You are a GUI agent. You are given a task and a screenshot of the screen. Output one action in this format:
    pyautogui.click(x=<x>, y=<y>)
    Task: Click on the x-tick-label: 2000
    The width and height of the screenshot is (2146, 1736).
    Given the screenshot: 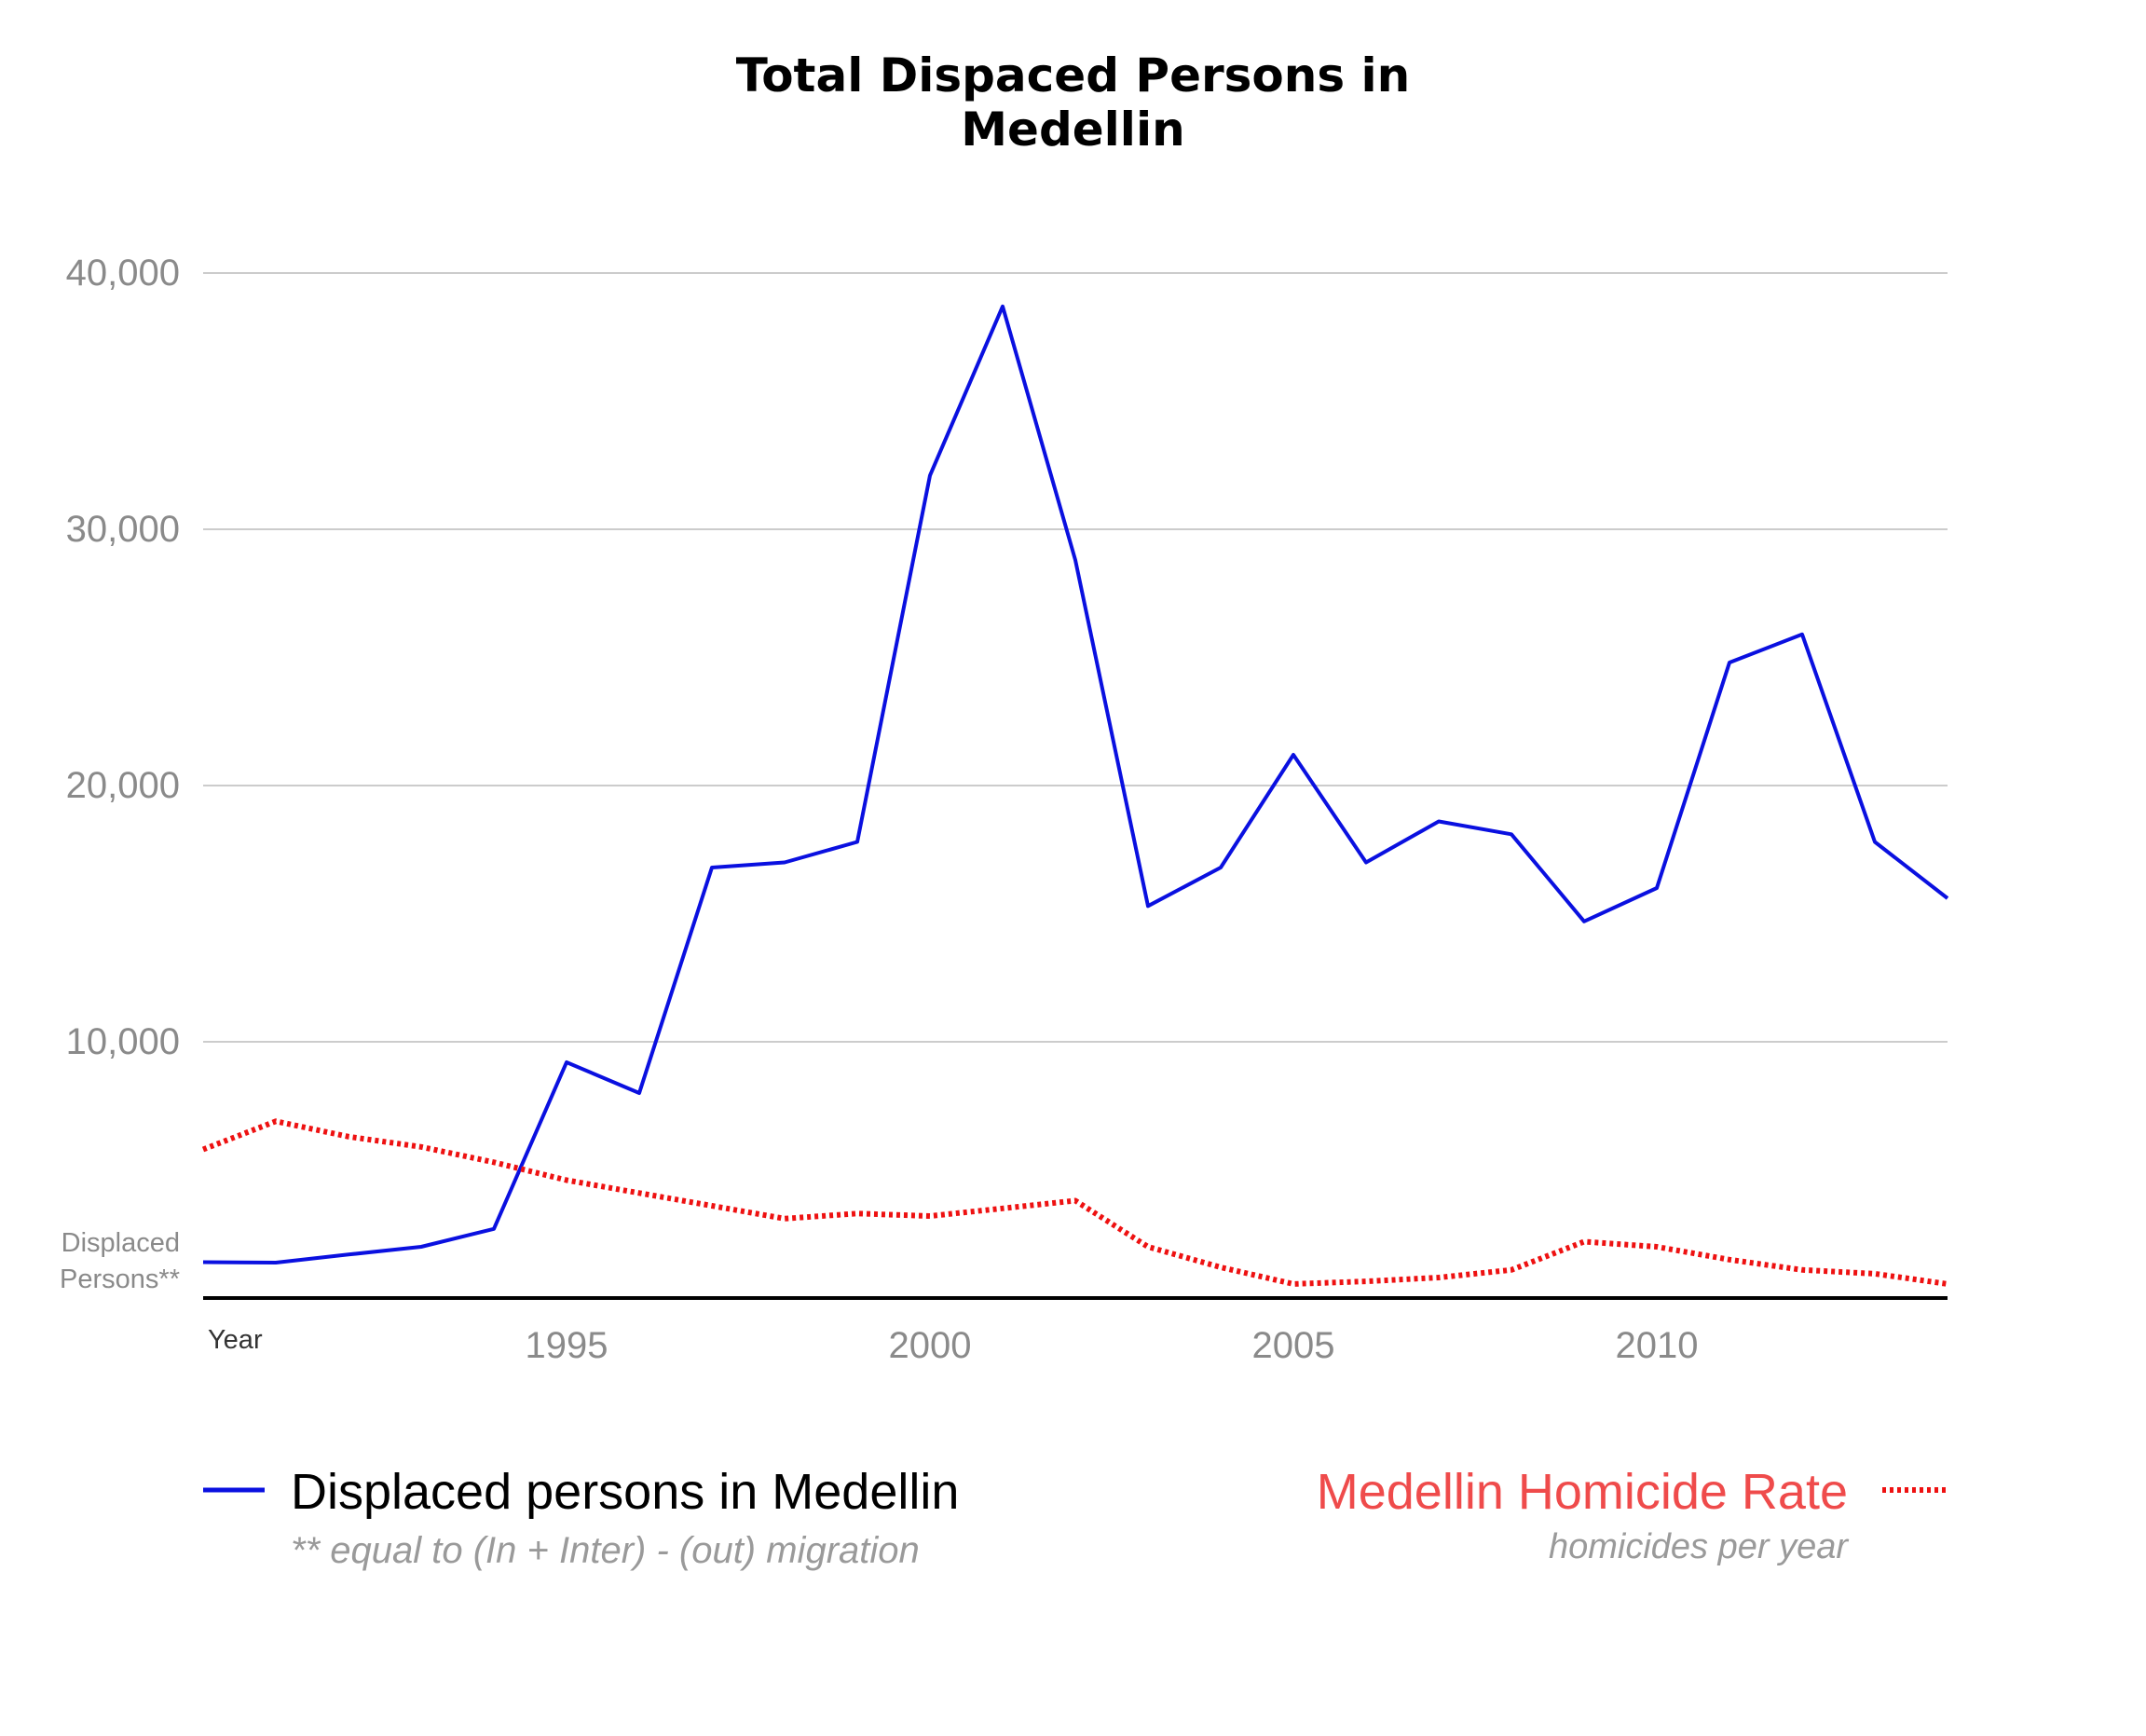 What is the action you would take?
    pyautogui.click(x=930, y=1345)
    